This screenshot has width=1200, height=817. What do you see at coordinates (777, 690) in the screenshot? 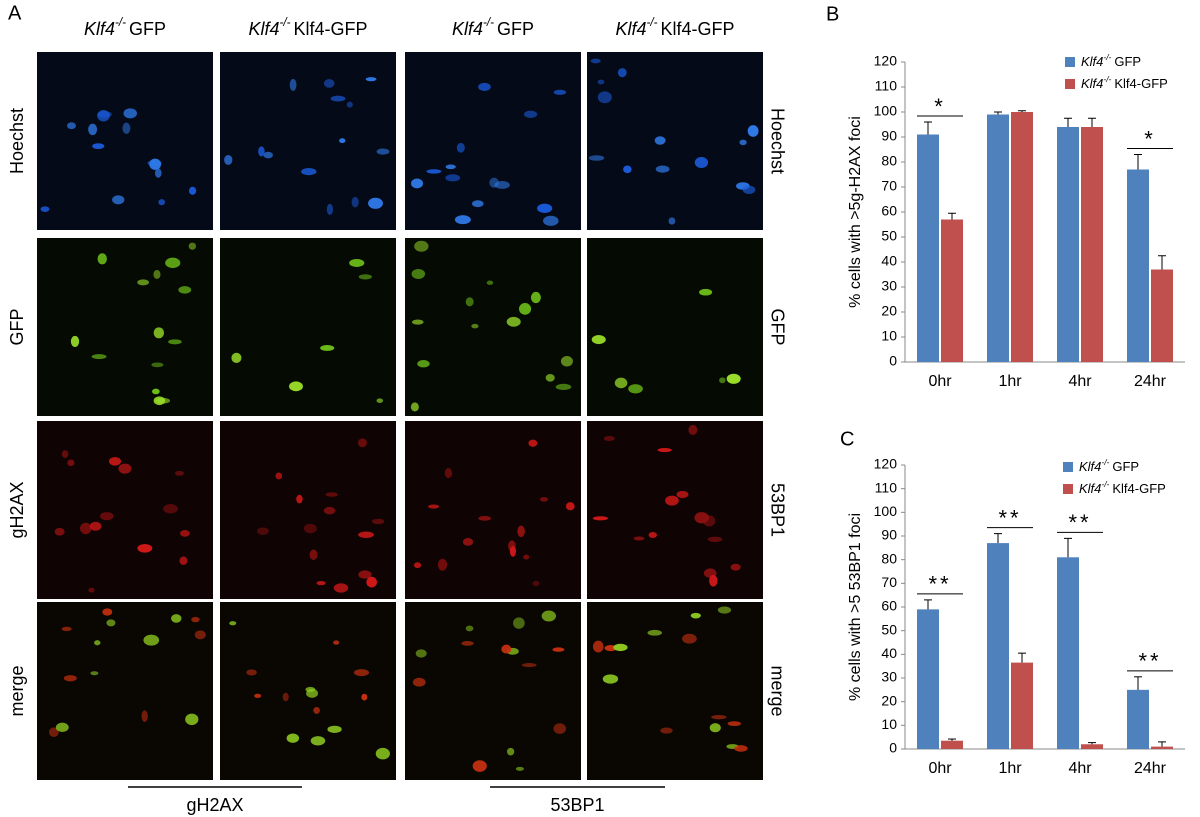
I see `row-label: merge` at bounding box center [777, 690].